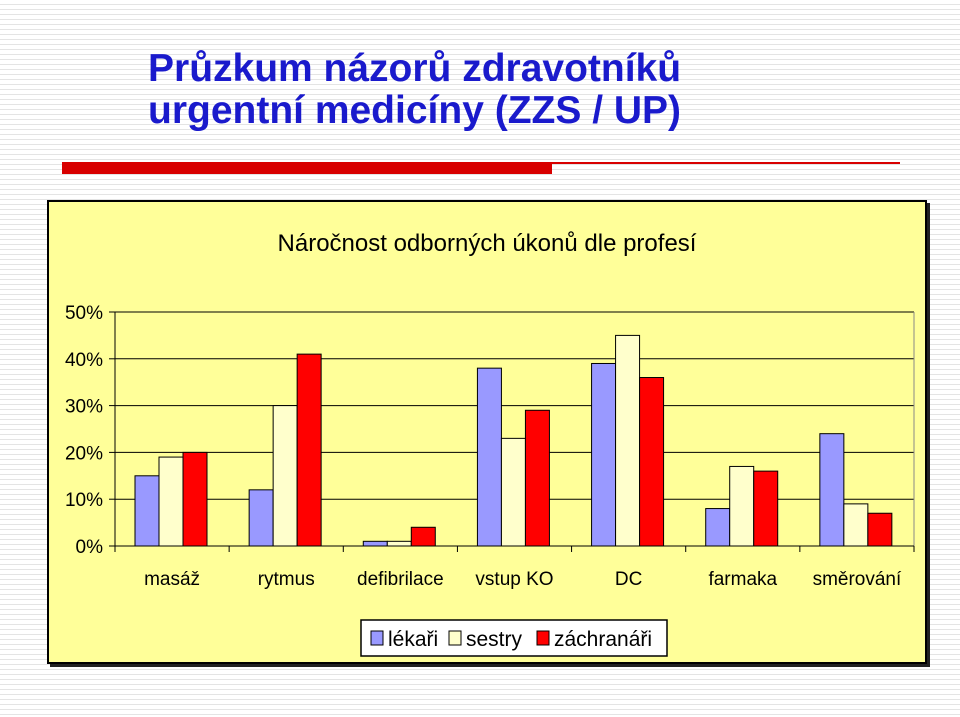  Describe the element at coordinates (172, 579) in the screenshot. I see `x-tick-label: masáž` at that location.